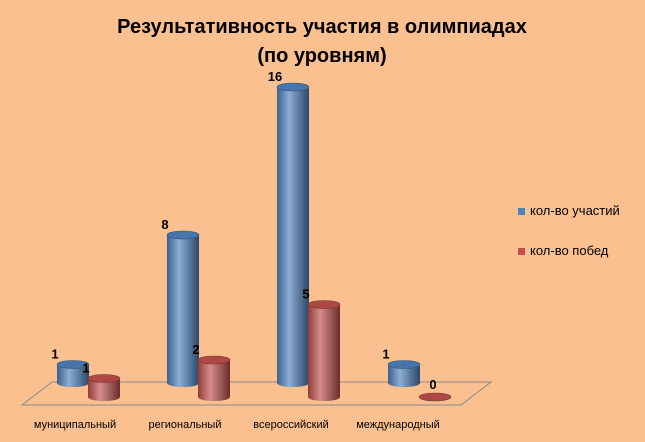 This screenshot has height=442, width=645. I want to click on bar-кол-во-участий-международный, so click(404, 373).